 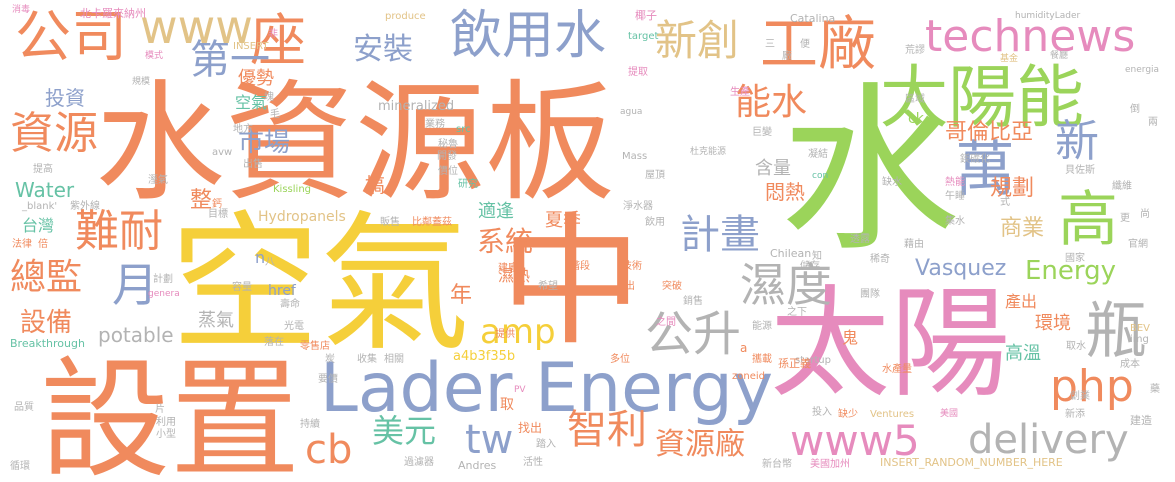 I want to click on word: 新, so click(x=1077, y=141).